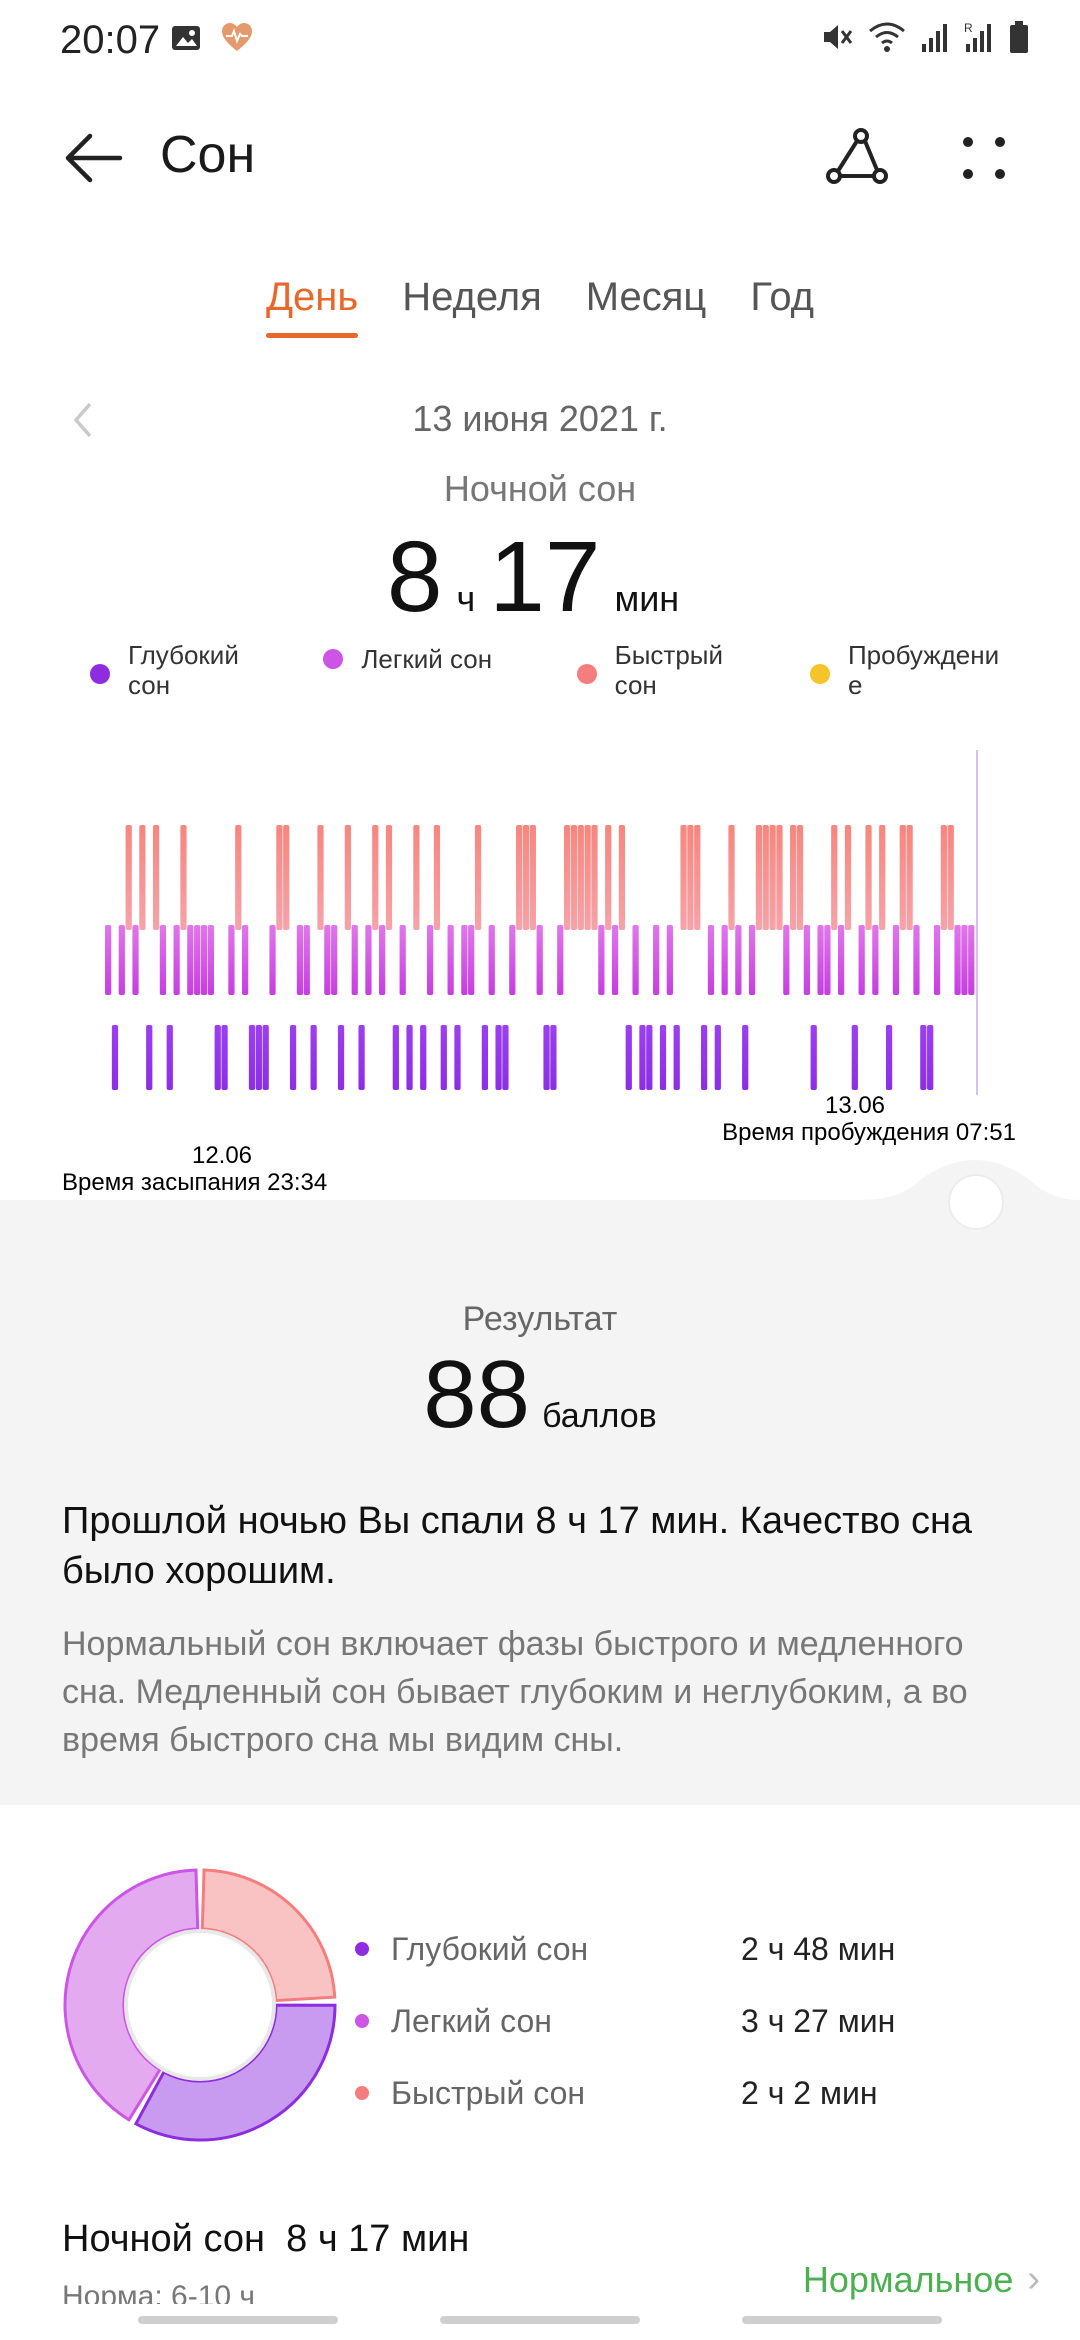 The width and height of the screenshot is (1080, 2340). What do you see at coordinates (238, 2320) in the screenshot?
I see `nav-pill-left` at bounding box center [238, 2320].